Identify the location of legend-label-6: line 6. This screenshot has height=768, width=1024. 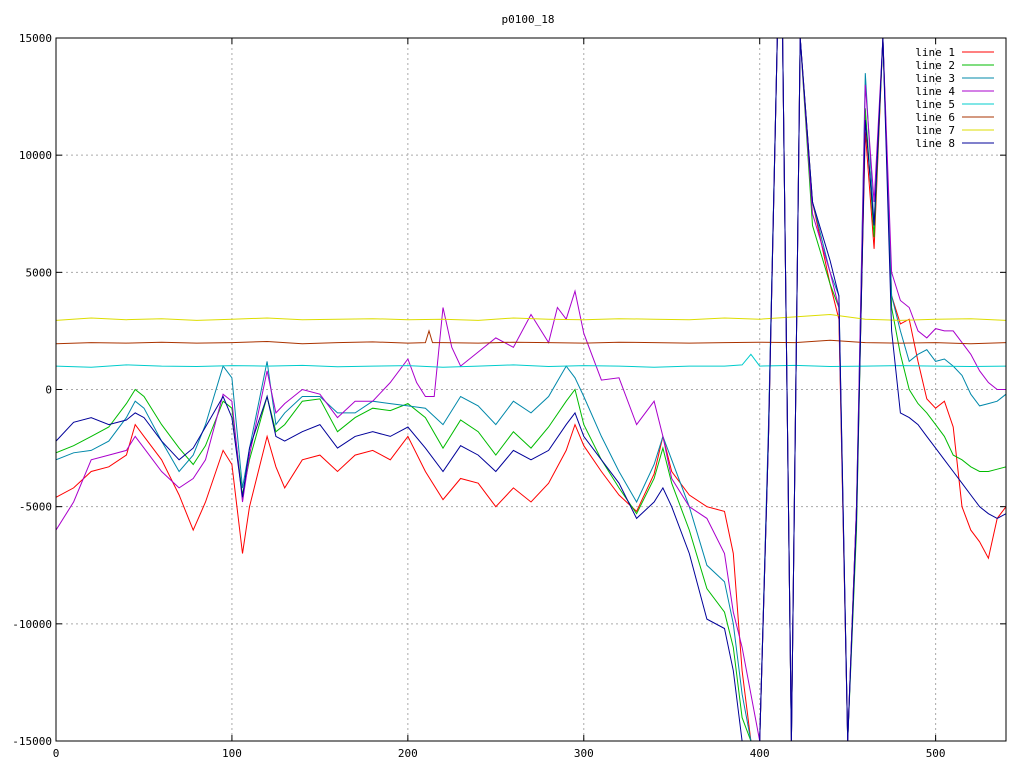
(935, 117).